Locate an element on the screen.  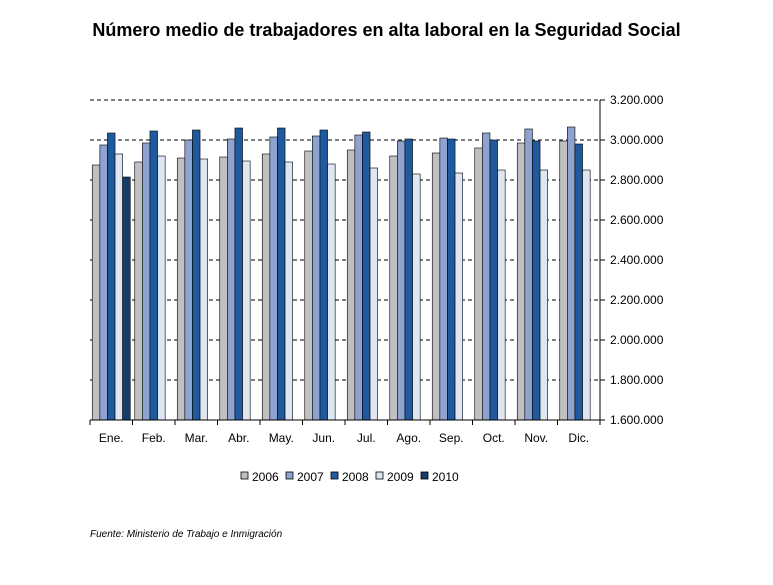
legend-label-2008: 2008 is located at coordinates (355, 477).